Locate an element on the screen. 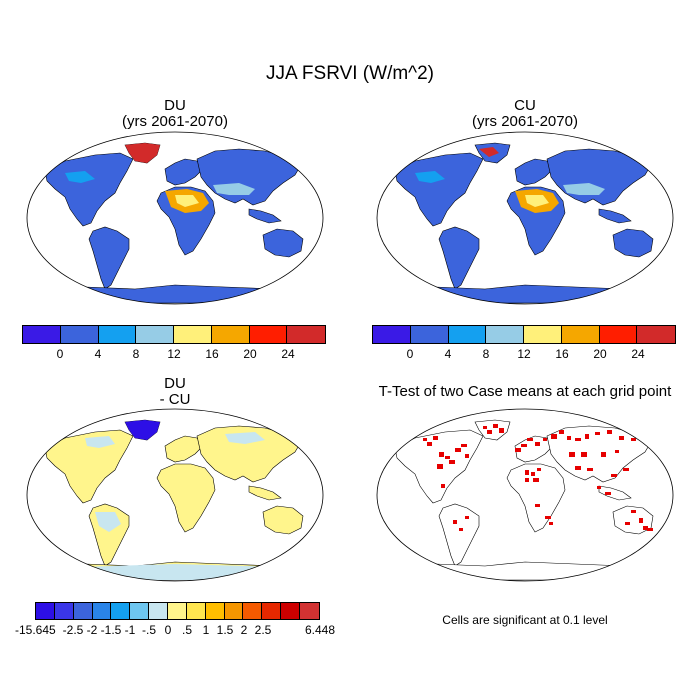 Image resolution: width=700 pixels, height=700 pixels. ttest-map is located at coordinates (525, 495).